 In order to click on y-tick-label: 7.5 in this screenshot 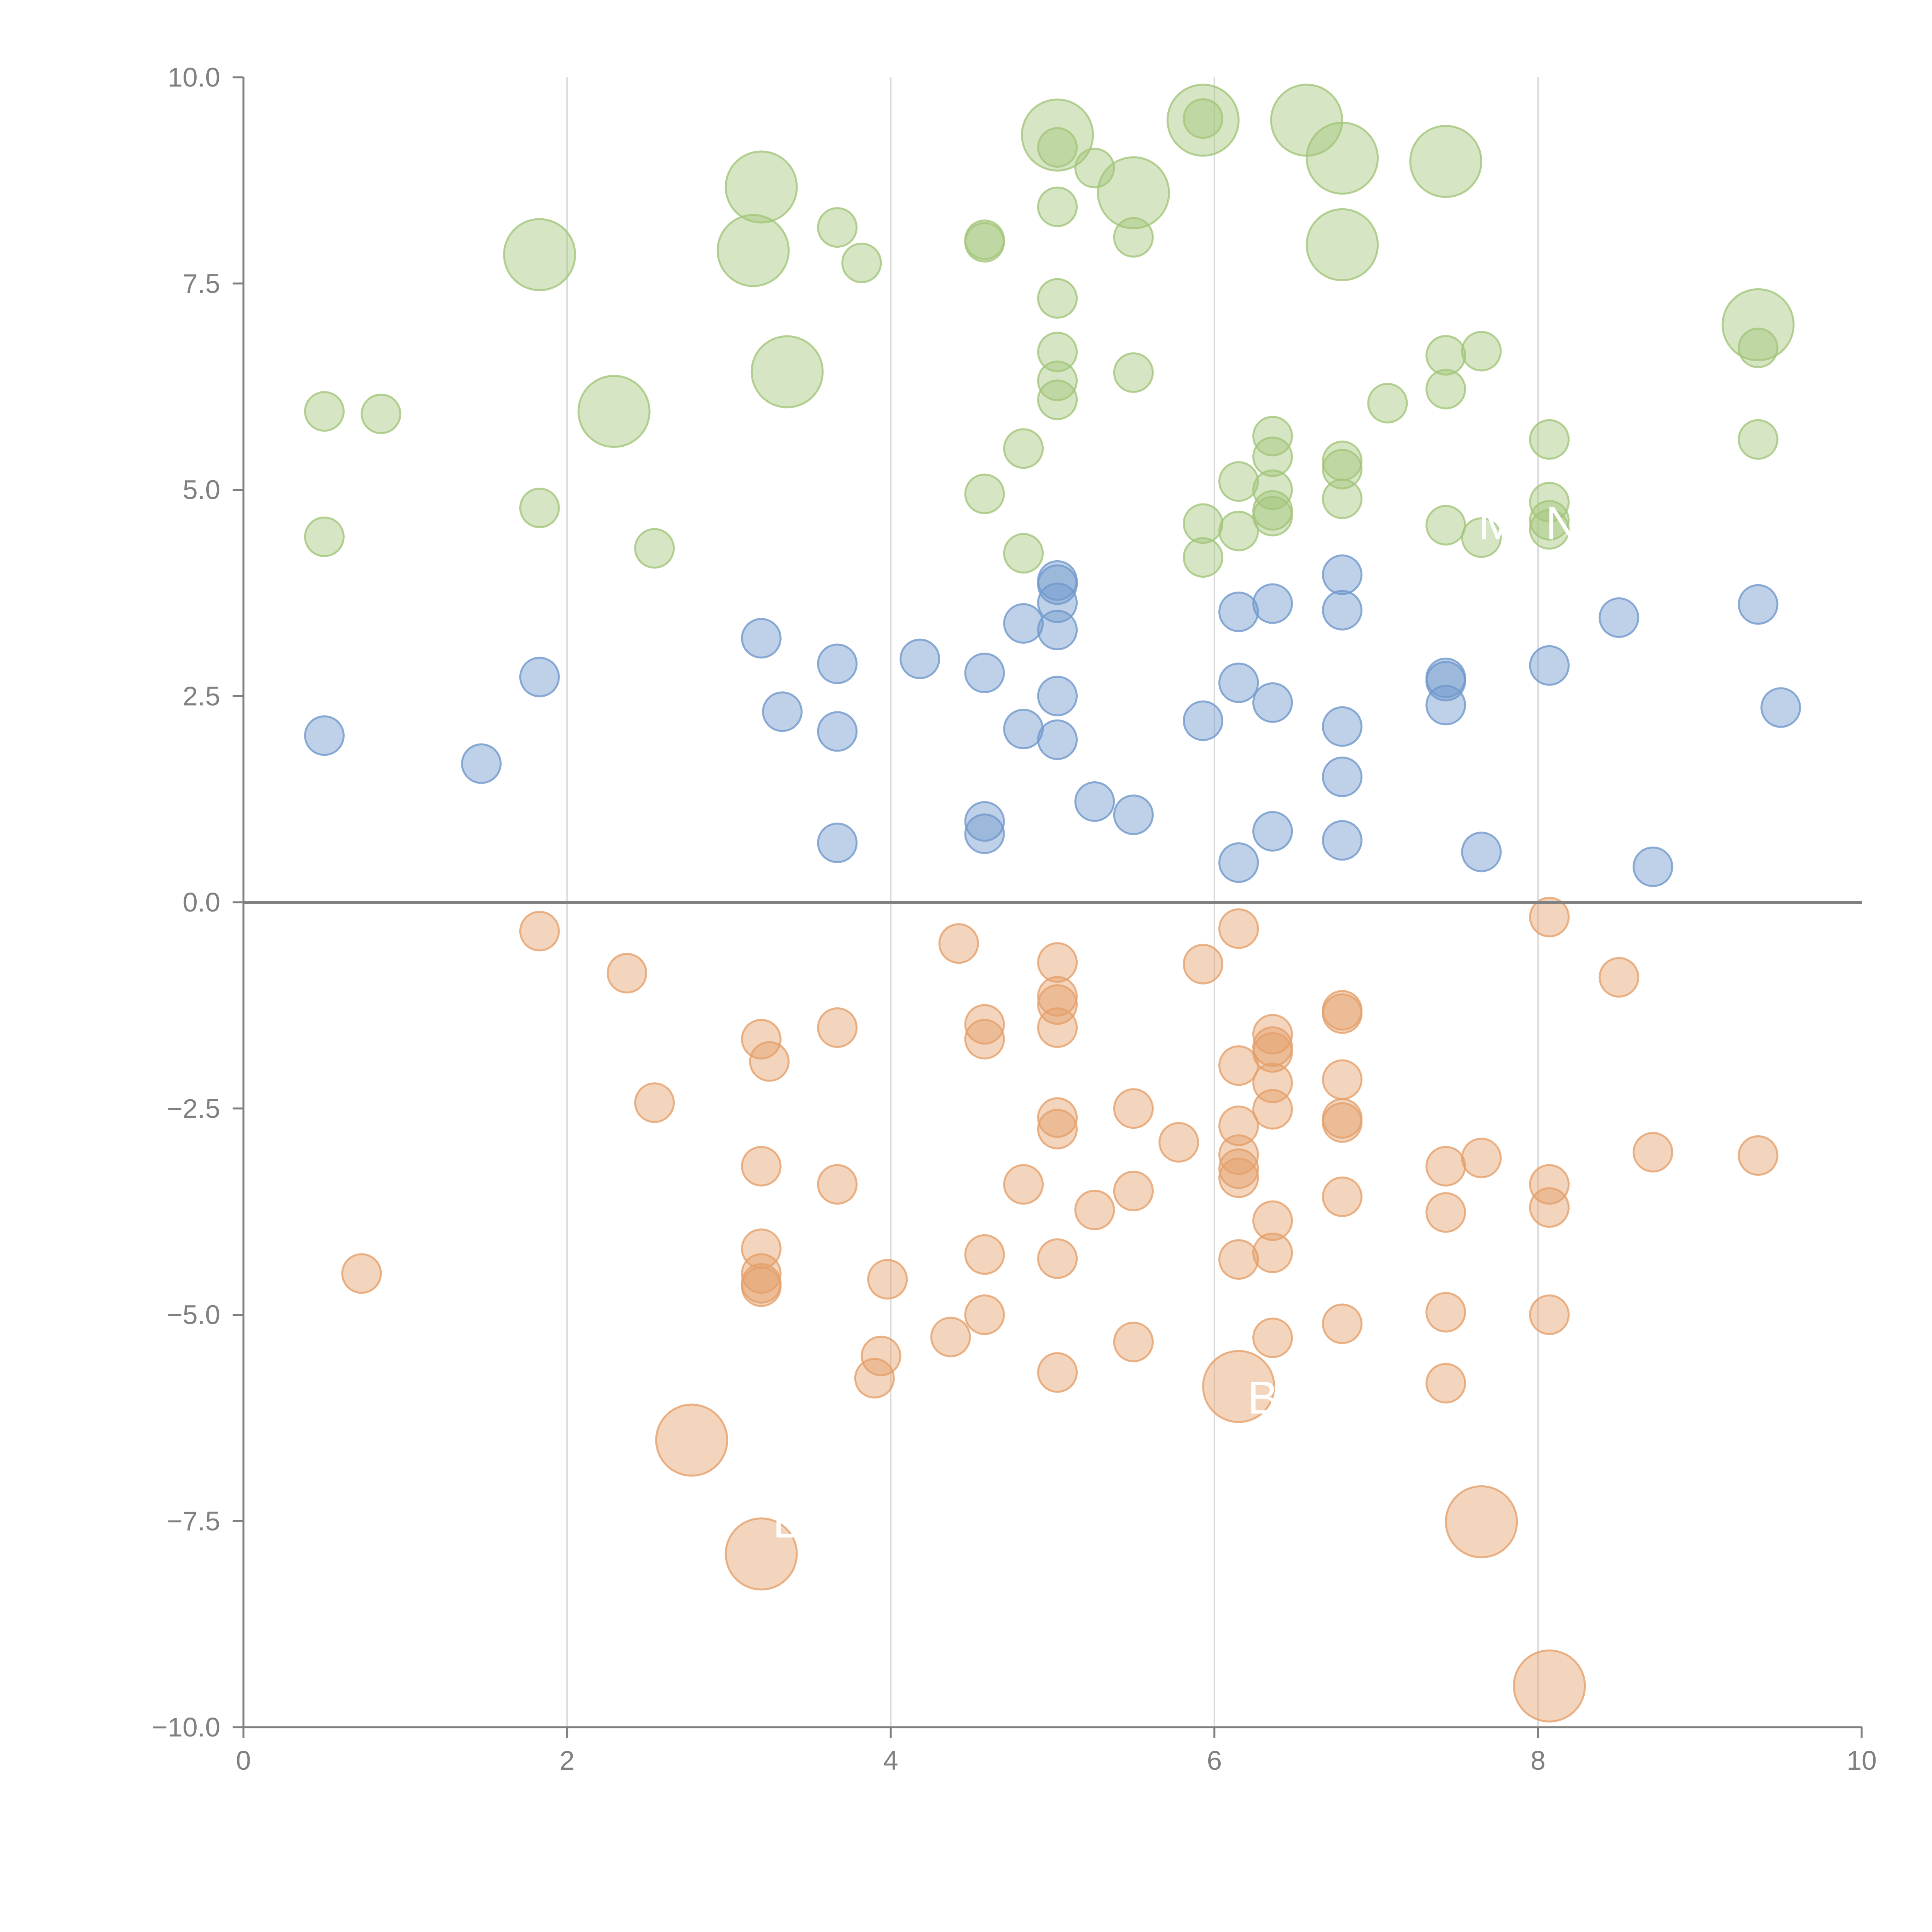, I will do `click(202, 284)`.